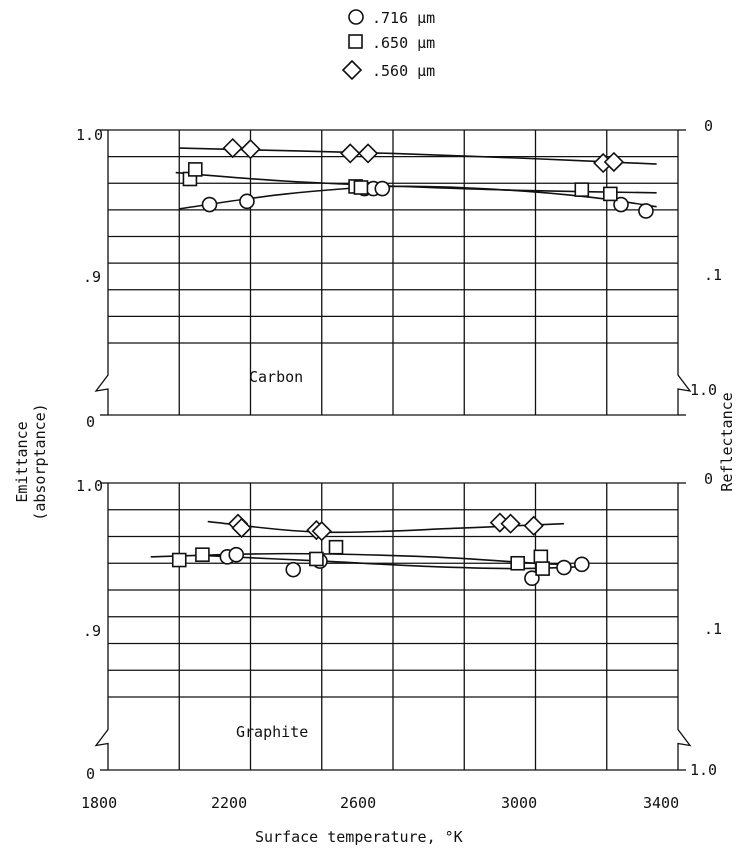 This screenshot has height=848, width=739. I want to click on legend-diamond-marker, so click(352, 70).